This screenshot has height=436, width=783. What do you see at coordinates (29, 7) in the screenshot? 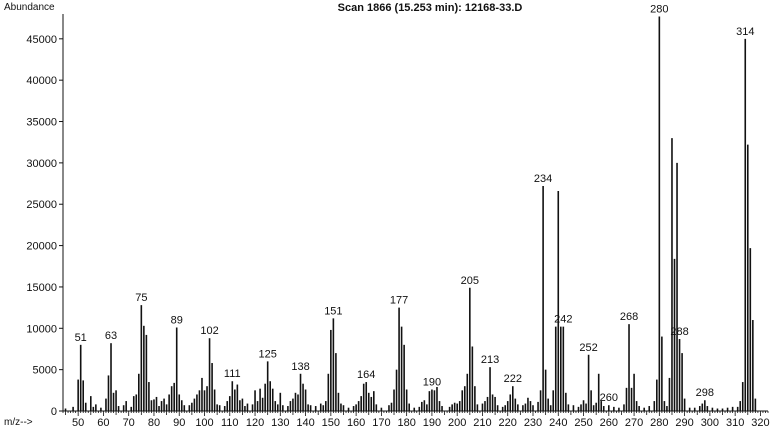
I see `y-axis-label: Abundance` at bounding box center [29, 7].